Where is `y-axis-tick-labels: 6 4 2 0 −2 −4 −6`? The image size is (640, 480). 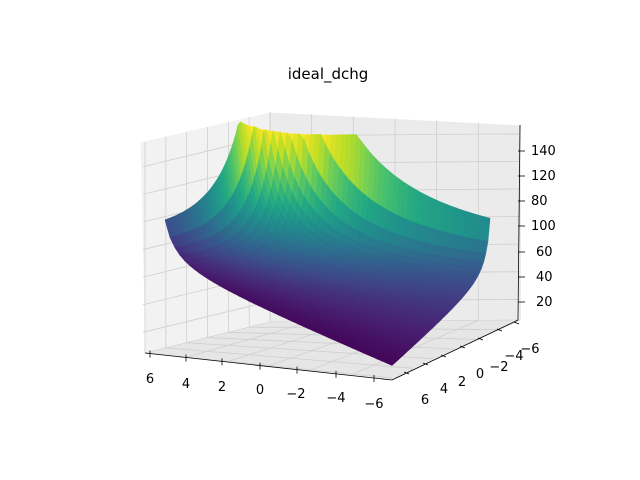 y-axis-tick-labels: 6 4 2 0 −2 −4 −6 is located at coordinates (480, 375).